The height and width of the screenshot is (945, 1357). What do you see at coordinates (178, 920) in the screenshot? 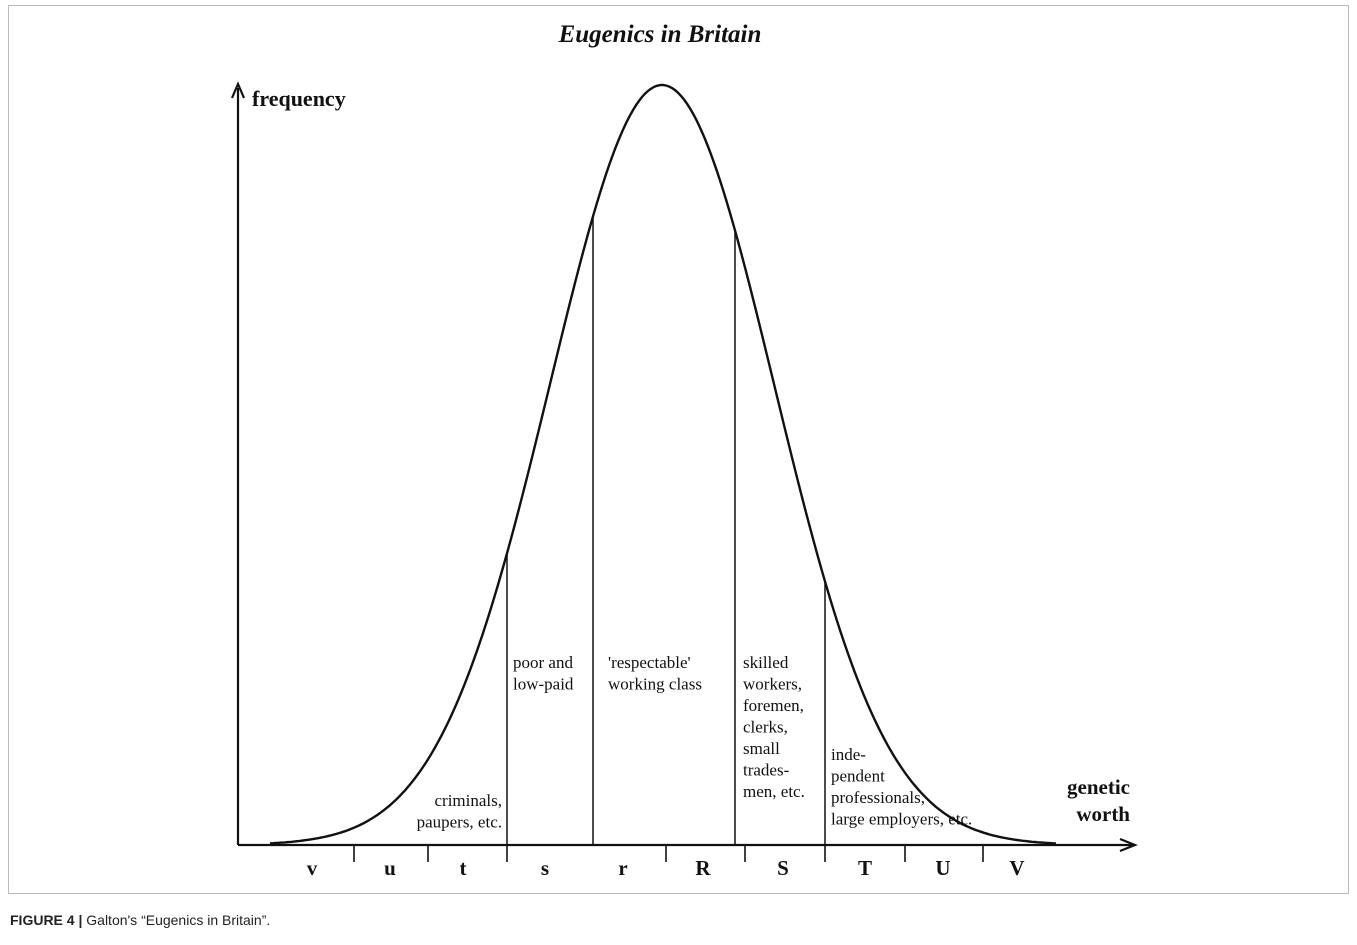
I see `caption-text: Galton's “Eugenics in Britain”.` at bounding box center [178, 920].